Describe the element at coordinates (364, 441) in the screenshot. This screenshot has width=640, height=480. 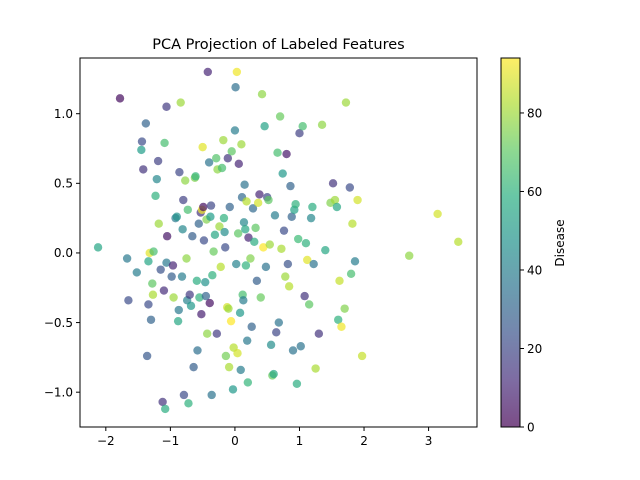
I see `x-tick-label: 2` at that location.